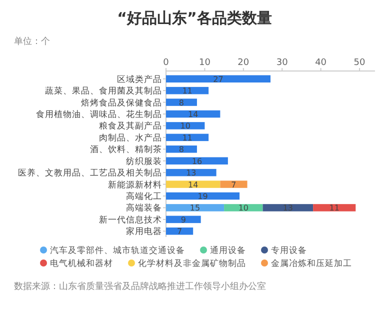 The width and height of the screenshot is (389, 331). What do you see at coordinates (81, 263) in the screenshot?
I see `legend-label: 电气机械和器材` at bounding box center [81, 263].